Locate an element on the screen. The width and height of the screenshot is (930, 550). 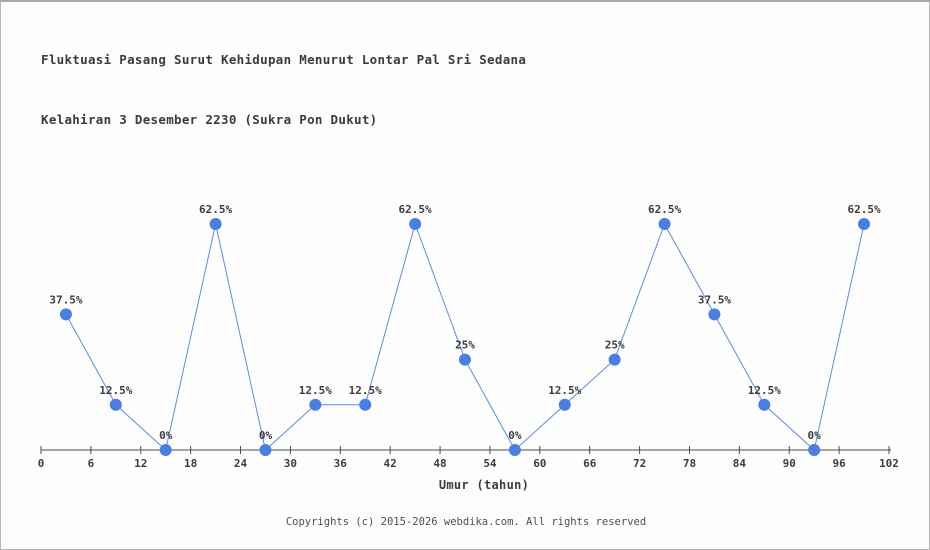
x-tick-label: 102 is located at coordinates (889, 463).